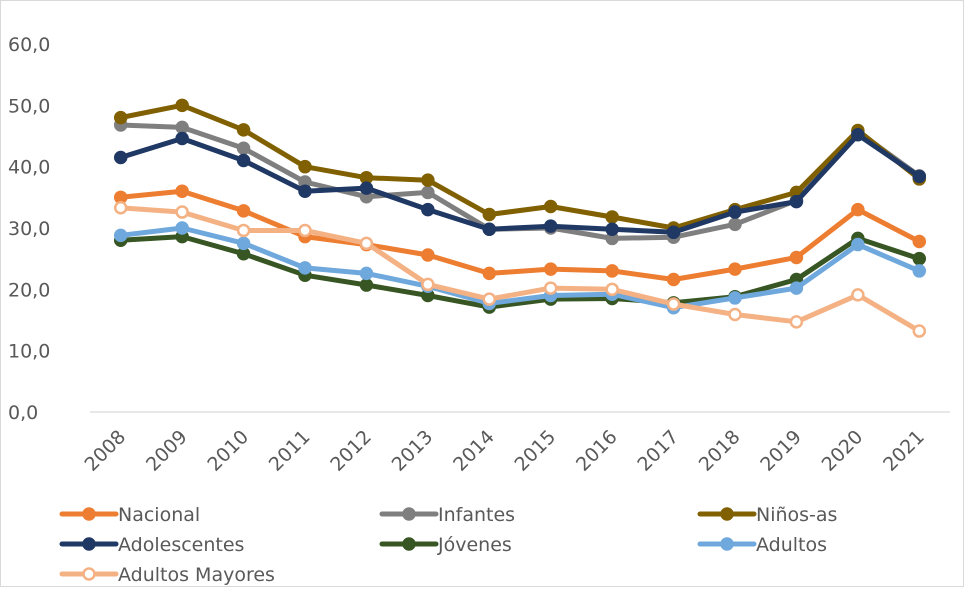  I want to click on series-nacional, so click(520, 235).